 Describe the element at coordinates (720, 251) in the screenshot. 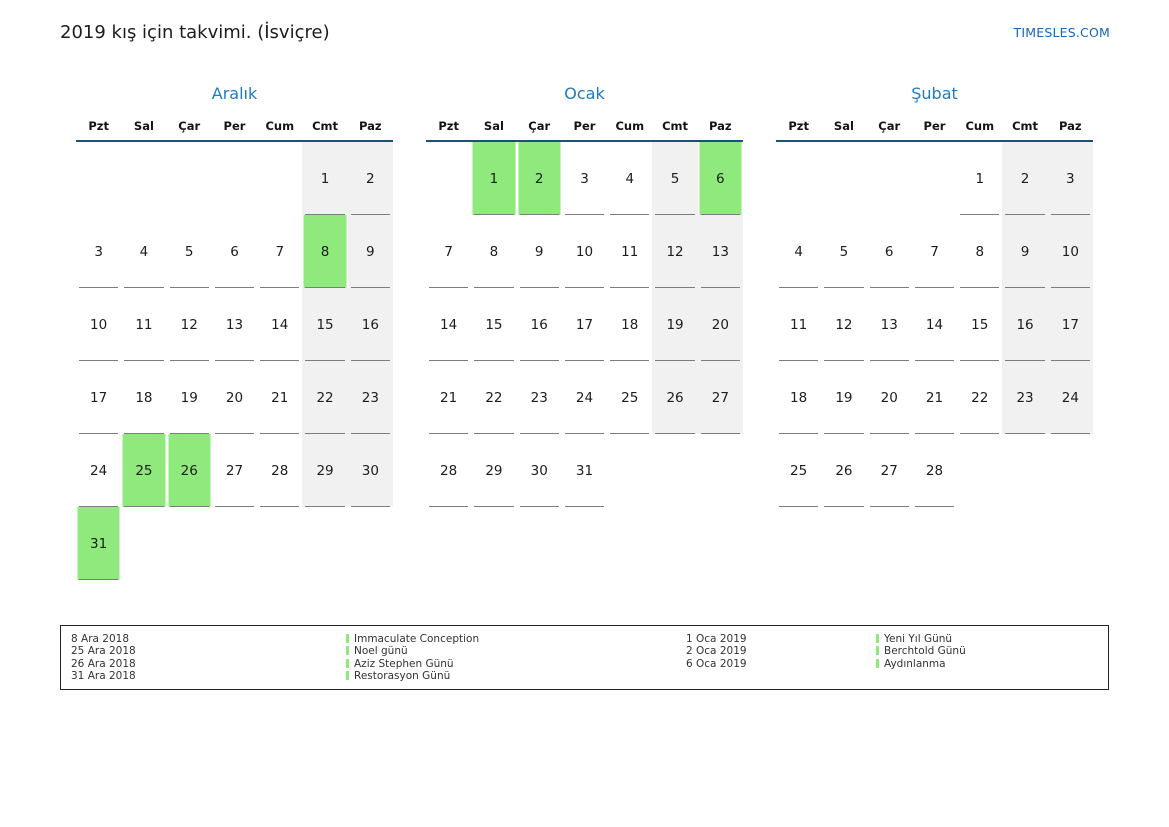

I see `day-cell: 13` at that location.